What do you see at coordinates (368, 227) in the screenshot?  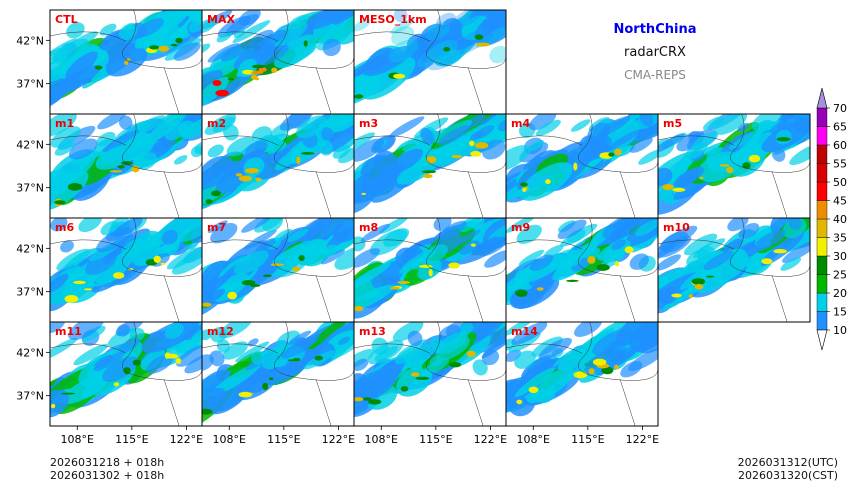 I see `panel-label: m8` at bounding box center [368, 227].